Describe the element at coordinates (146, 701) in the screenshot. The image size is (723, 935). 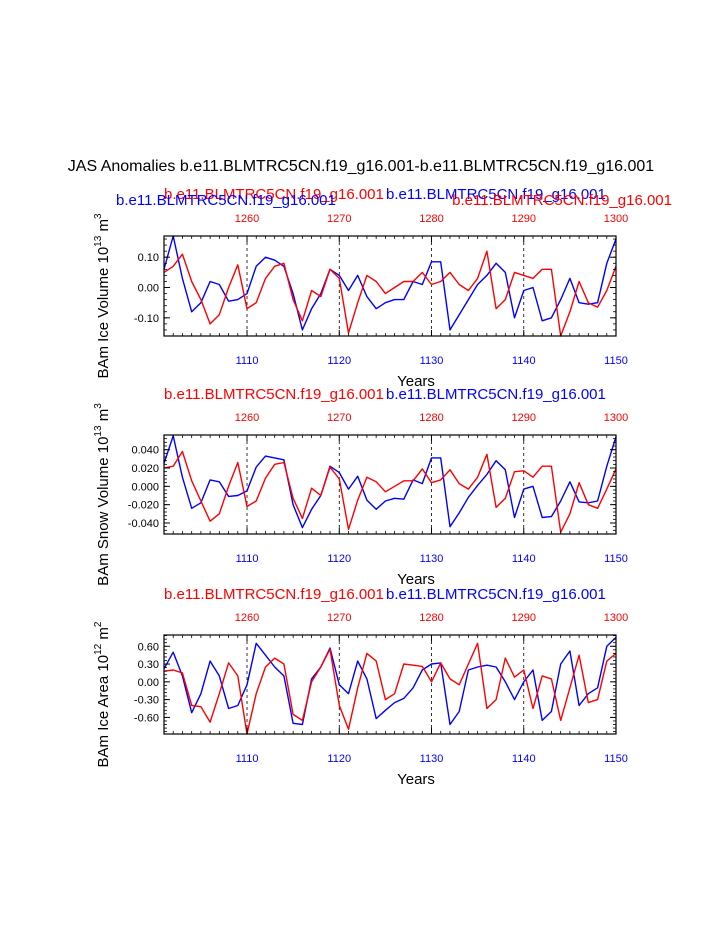
I see `y-tick-label: -0.30` at that location.